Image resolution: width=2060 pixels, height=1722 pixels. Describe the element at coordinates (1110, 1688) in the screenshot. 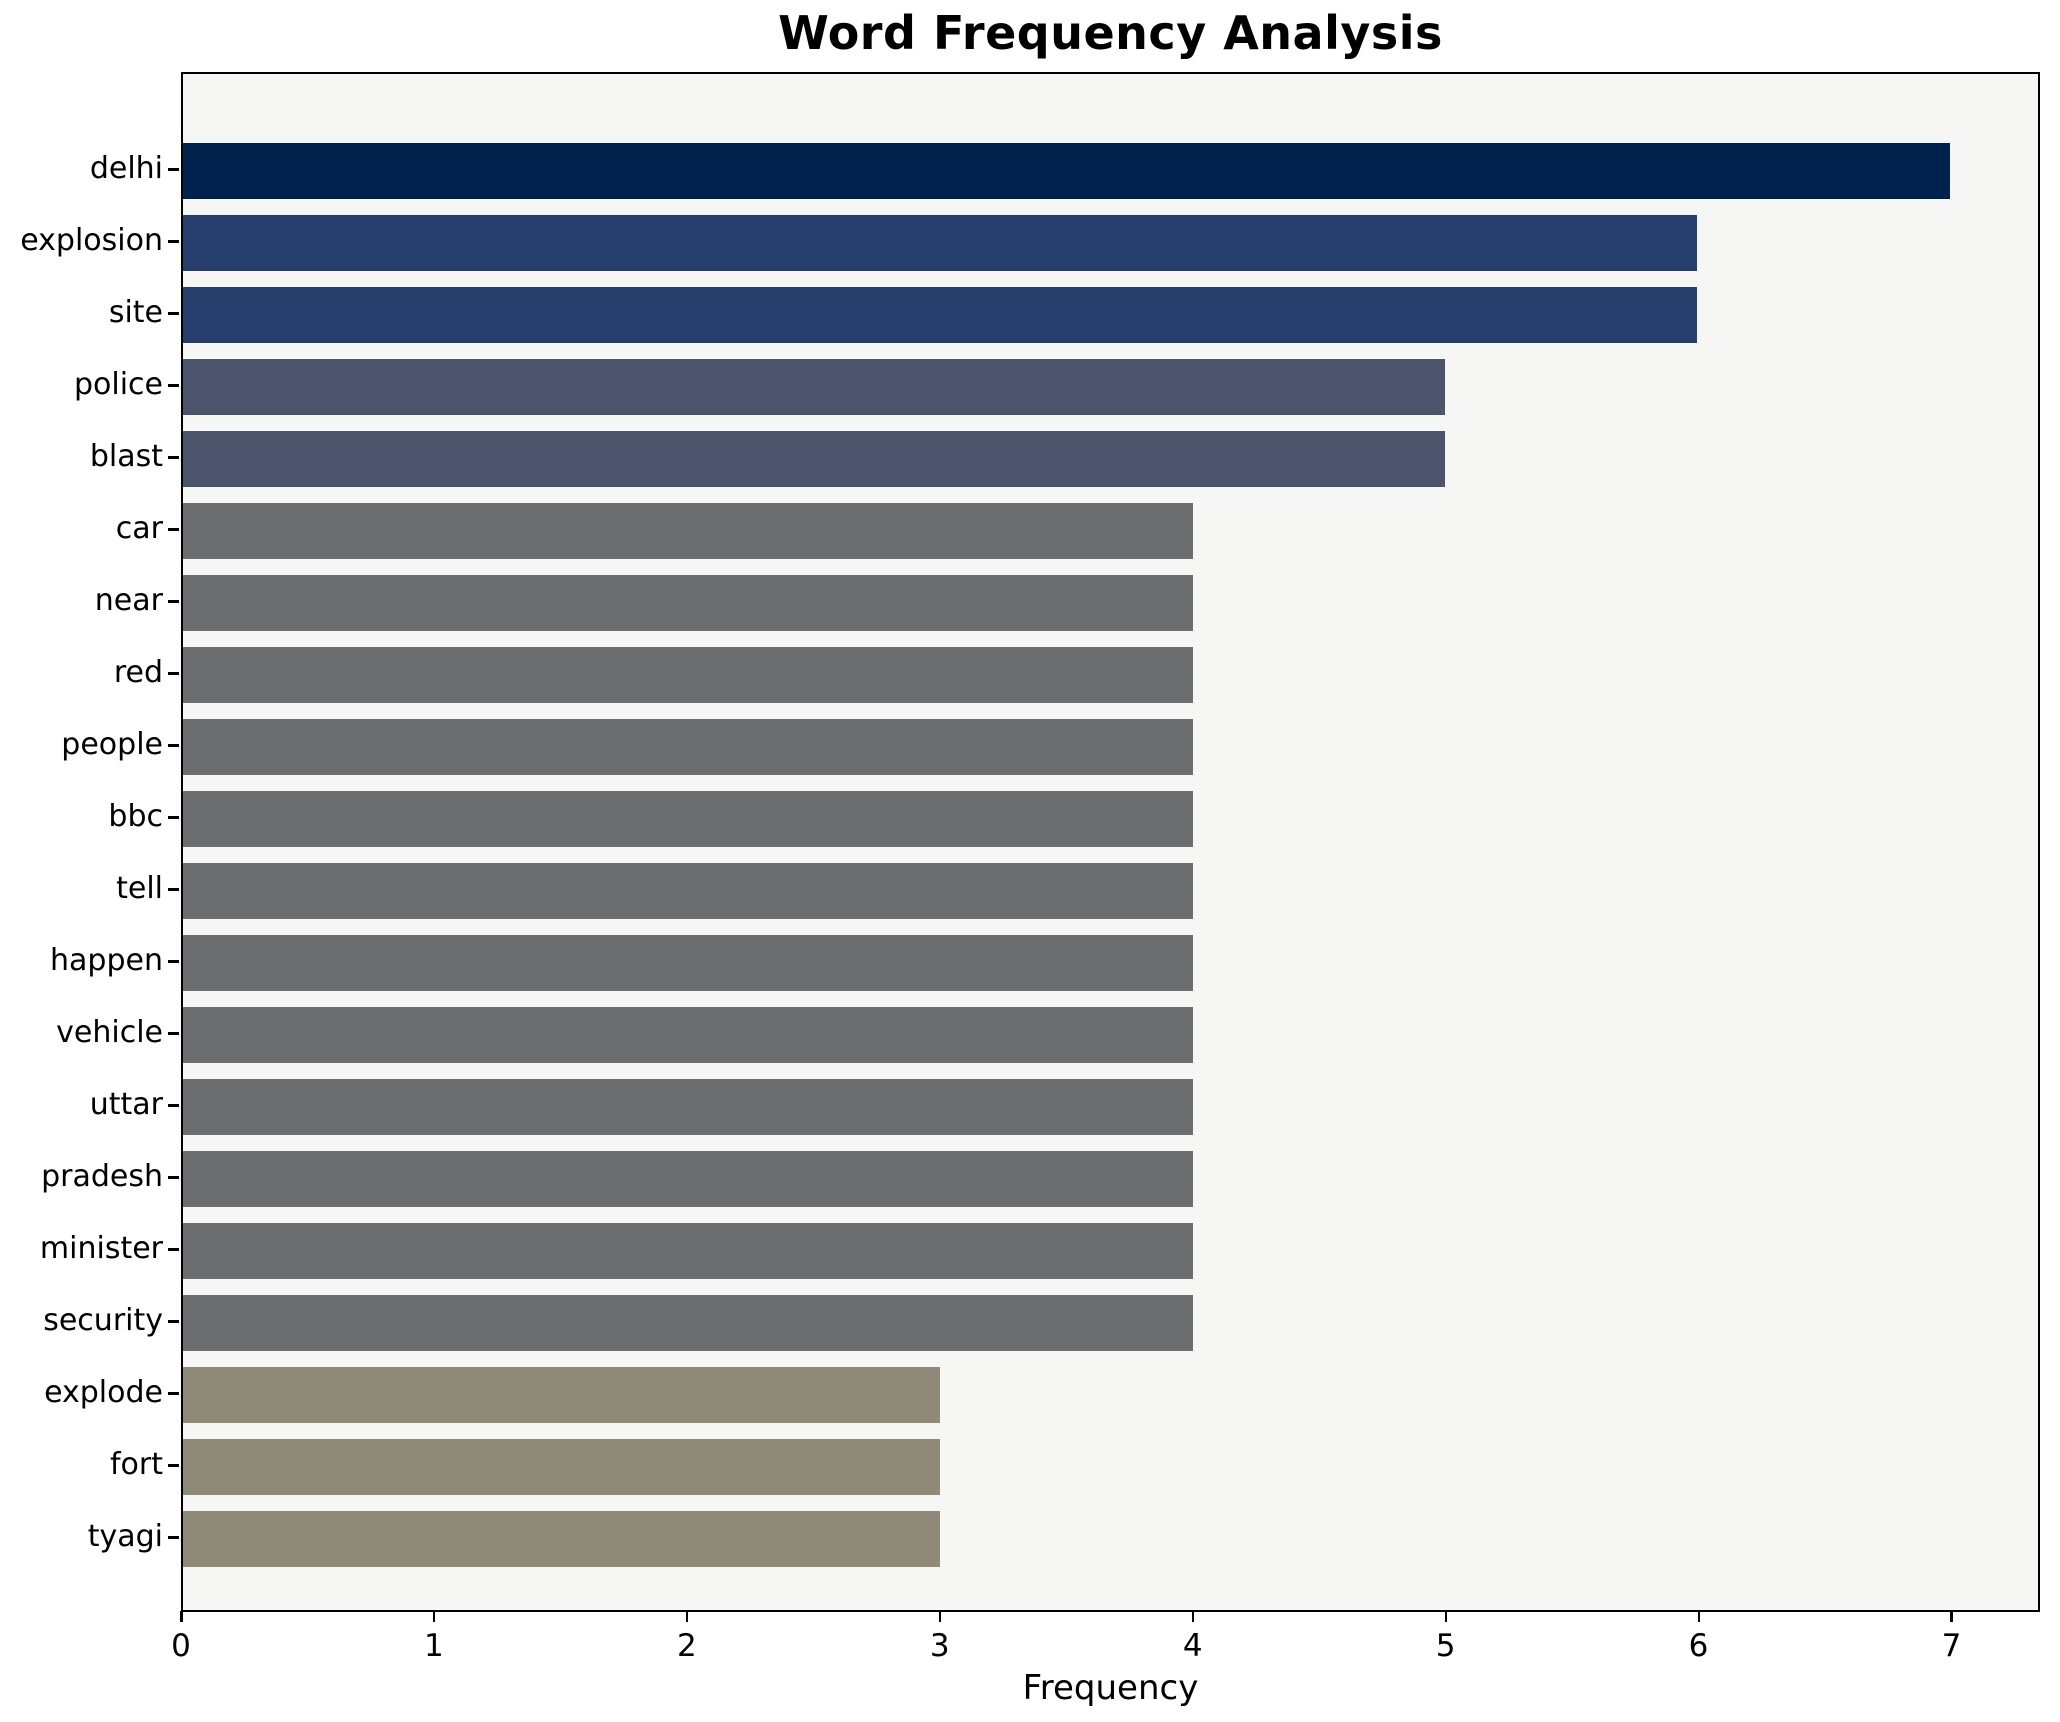

I see `x-axis-label: Frequency` at that location.